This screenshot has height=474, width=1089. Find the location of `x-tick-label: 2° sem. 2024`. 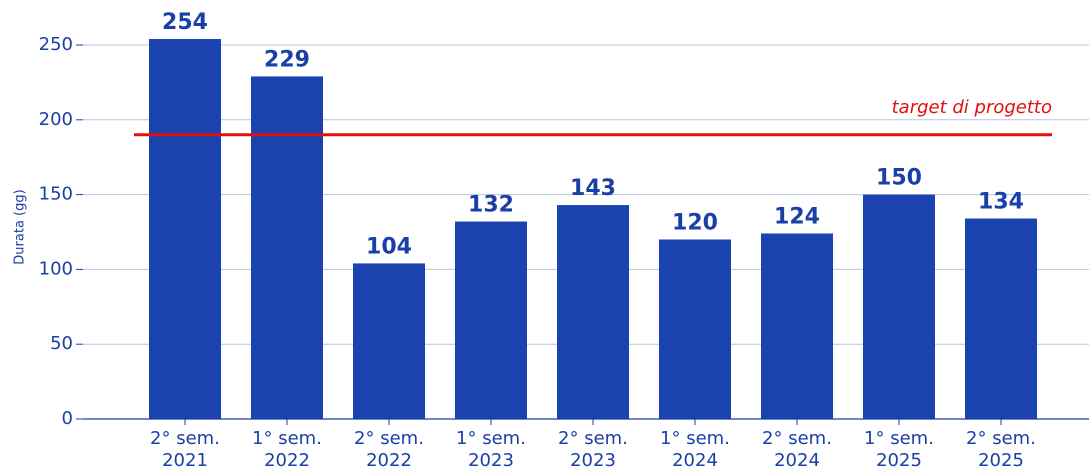

x-tick-label: 2° sem. 2024 is located at coordinates (797, 449).